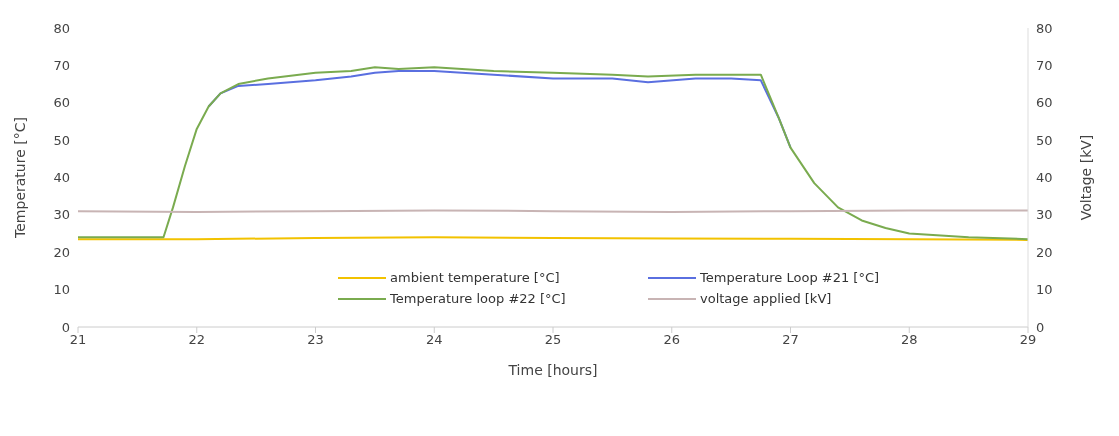 The image size is (1119, 436). What do you see at coordinates (78, 340) in the screenshot?
I see `x-tick-label: 21` at bounding box center [78, 340].